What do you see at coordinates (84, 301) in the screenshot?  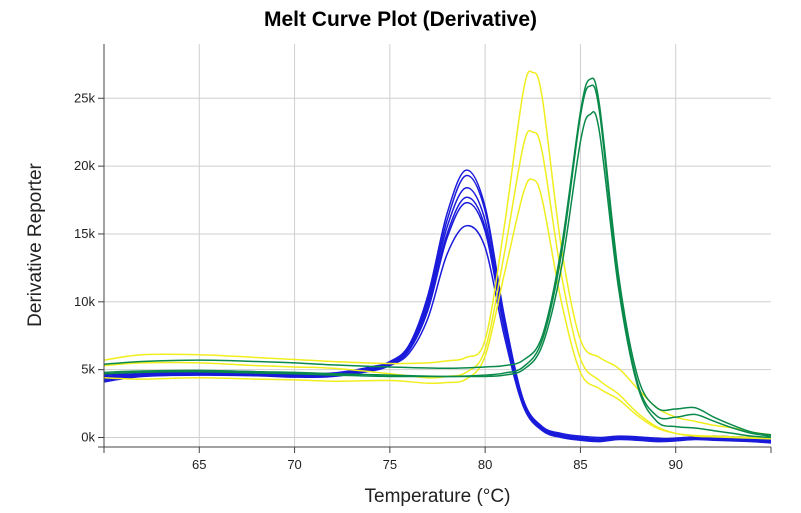 I see `y-tick-label: 10k` at bounding box center [84, 301].